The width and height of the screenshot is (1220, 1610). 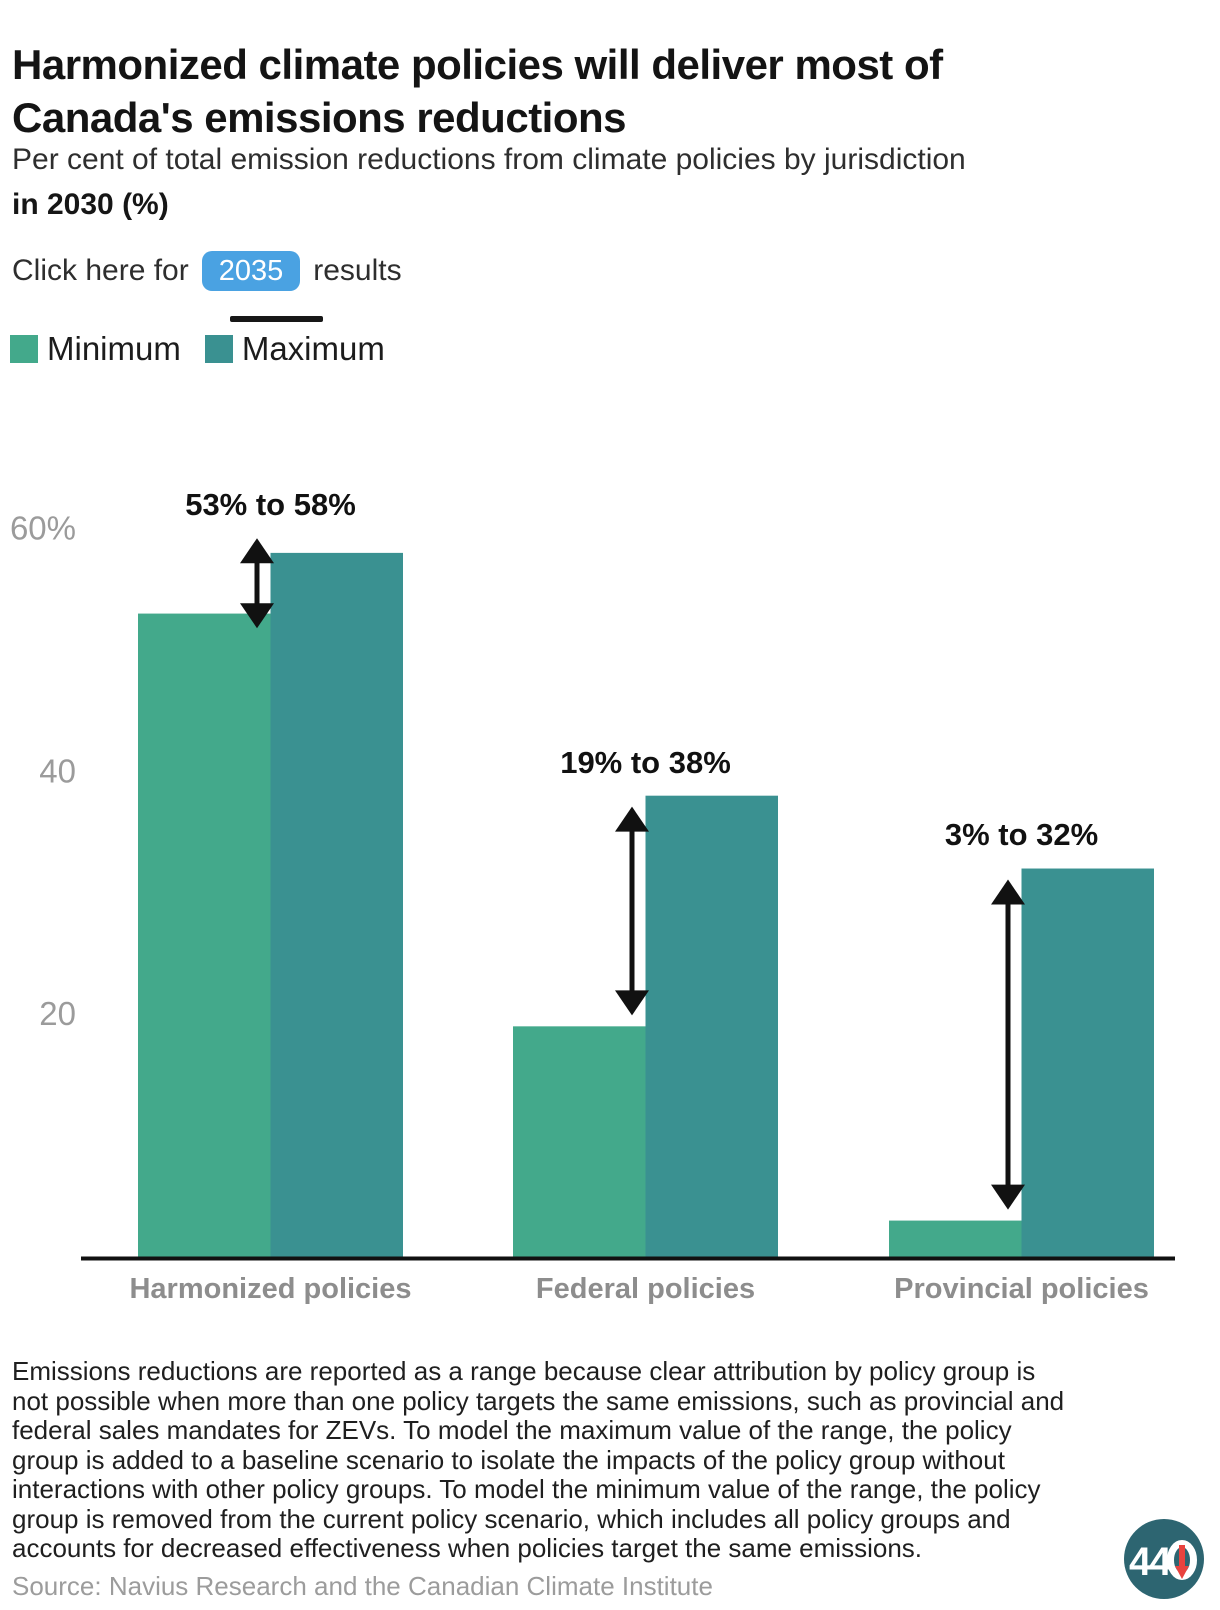 What do you see at coordinates (43, 528) in the screenshot?
I see `y-tick-60%: 60%` at bounding box center [43, 528].